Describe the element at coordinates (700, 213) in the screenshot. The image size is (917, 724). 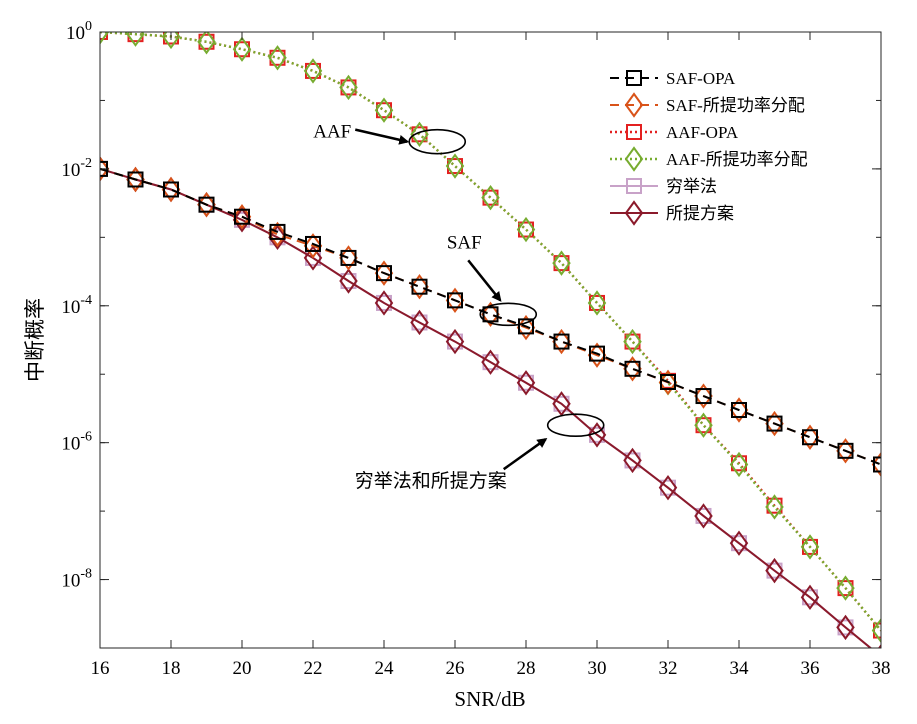
I see `legend-label: 所提方案` at that location.